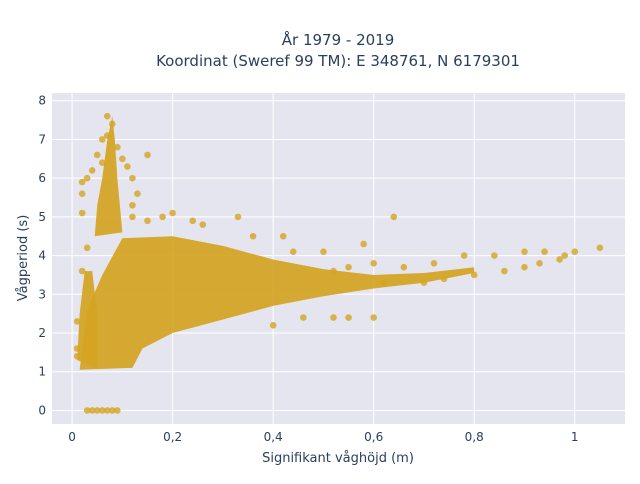 This screenshot has height=484, width=640. I want to click on y-tick-label: 4, so click(42, 256).